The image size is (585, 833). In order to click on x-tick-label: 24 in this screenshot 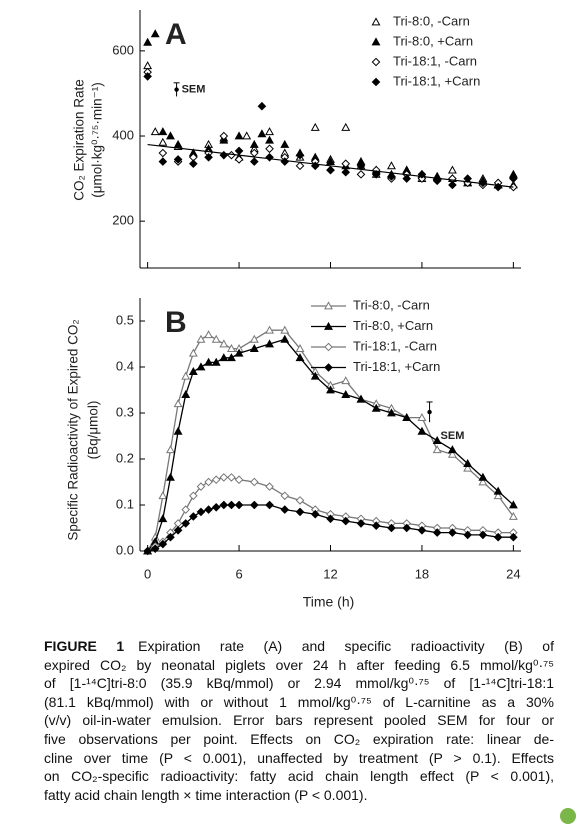, I will do `click(513, 573)`.